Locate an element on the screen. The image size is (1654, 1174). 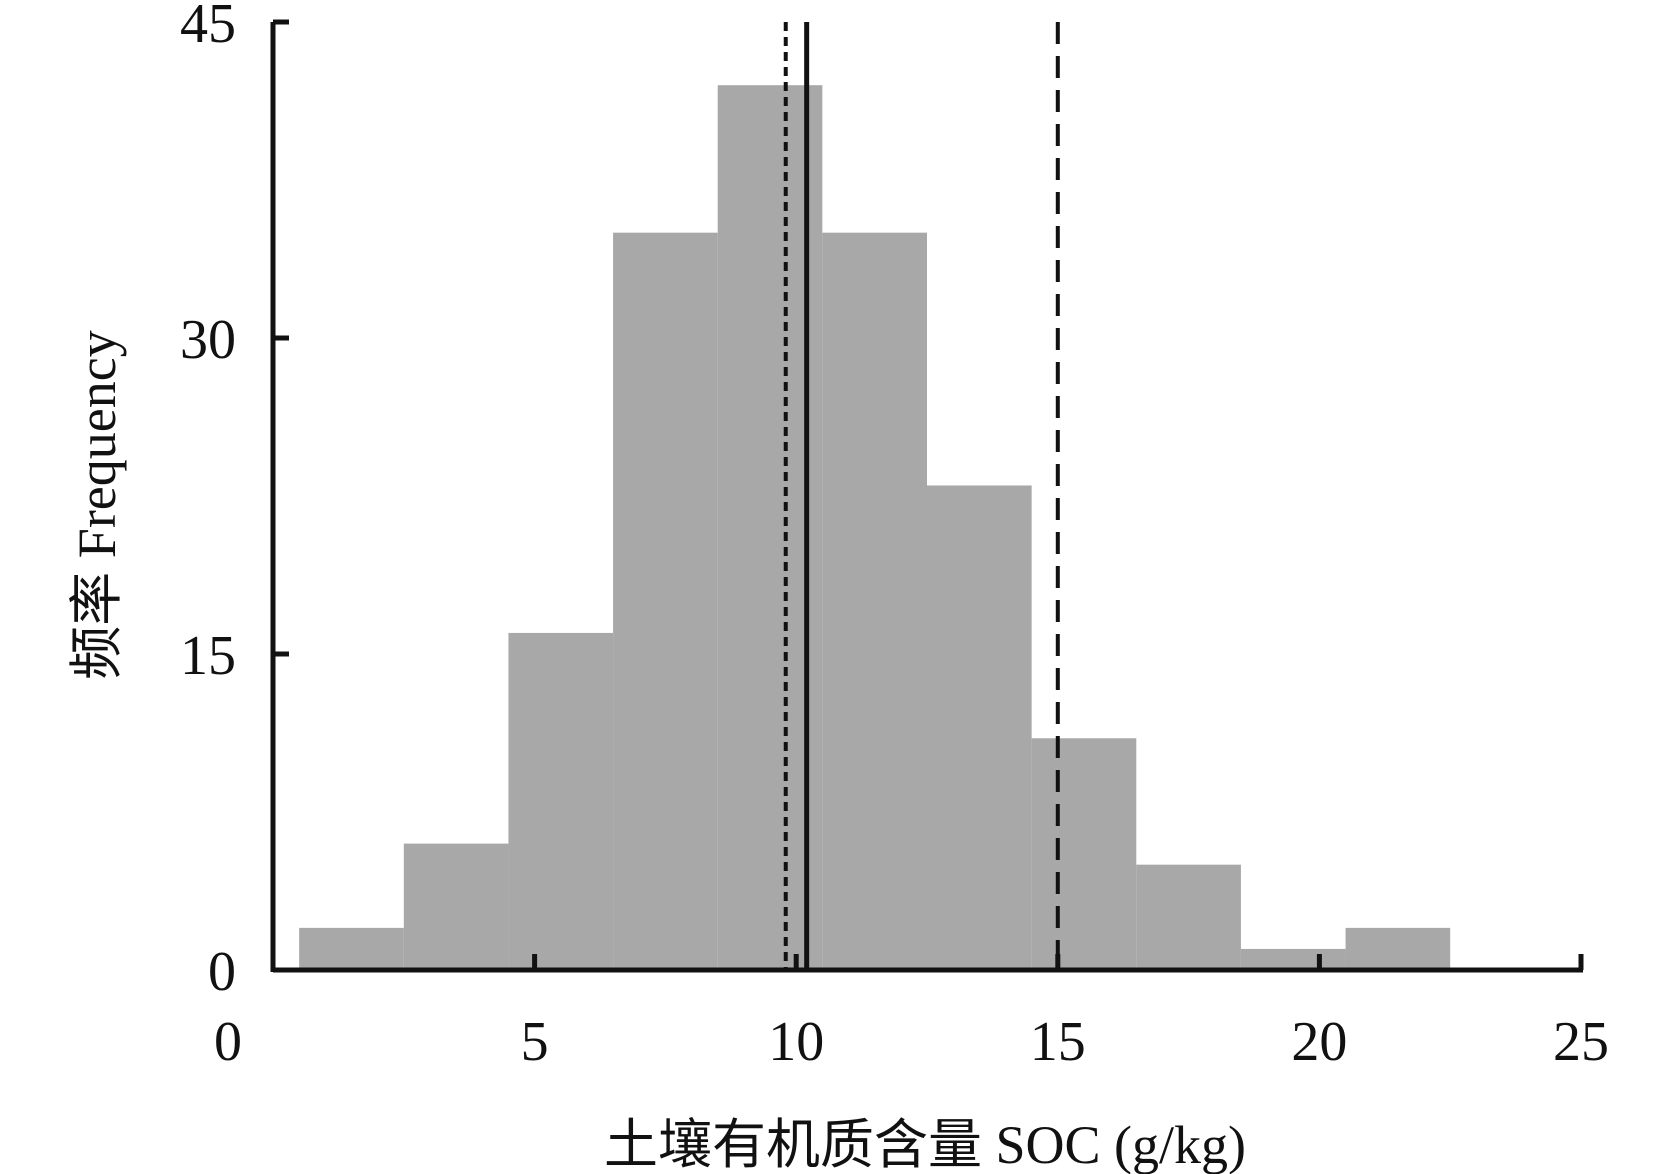
x-tick-label: 10 is located at coordinates (796, 1042).